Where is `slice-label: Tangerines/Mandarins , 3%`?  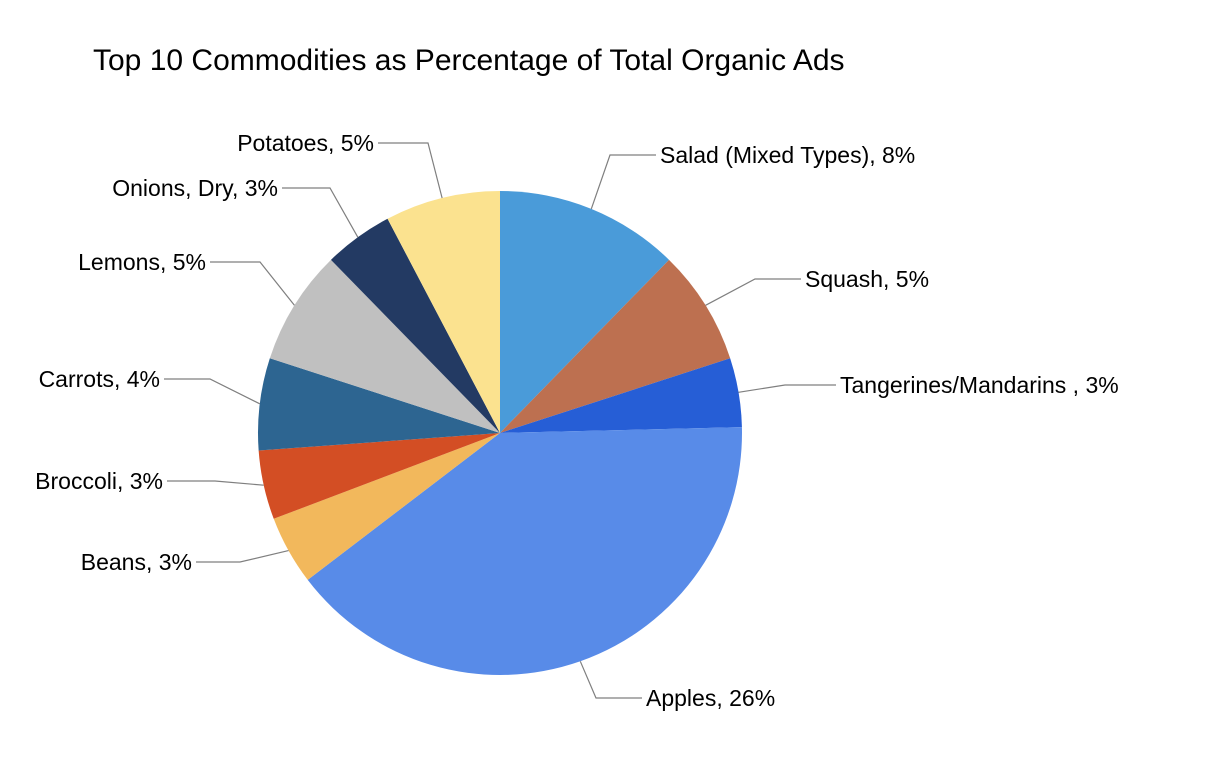
slice-label: Tangerines/Mandarins , 3% is located at coordinates (979, 385).